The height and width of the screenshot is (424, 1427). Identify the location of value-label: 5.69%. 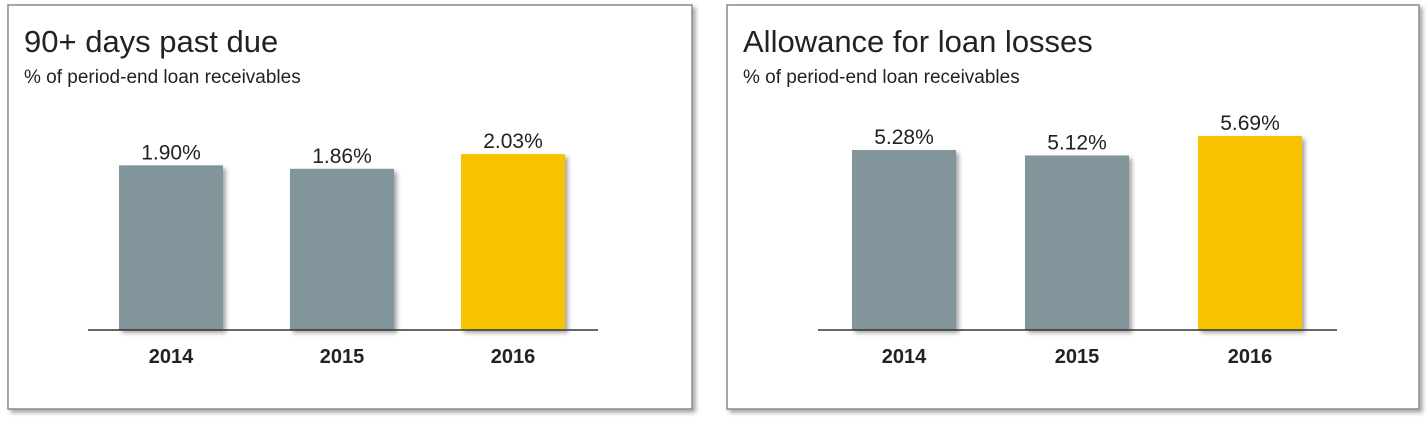
(1250, 123).